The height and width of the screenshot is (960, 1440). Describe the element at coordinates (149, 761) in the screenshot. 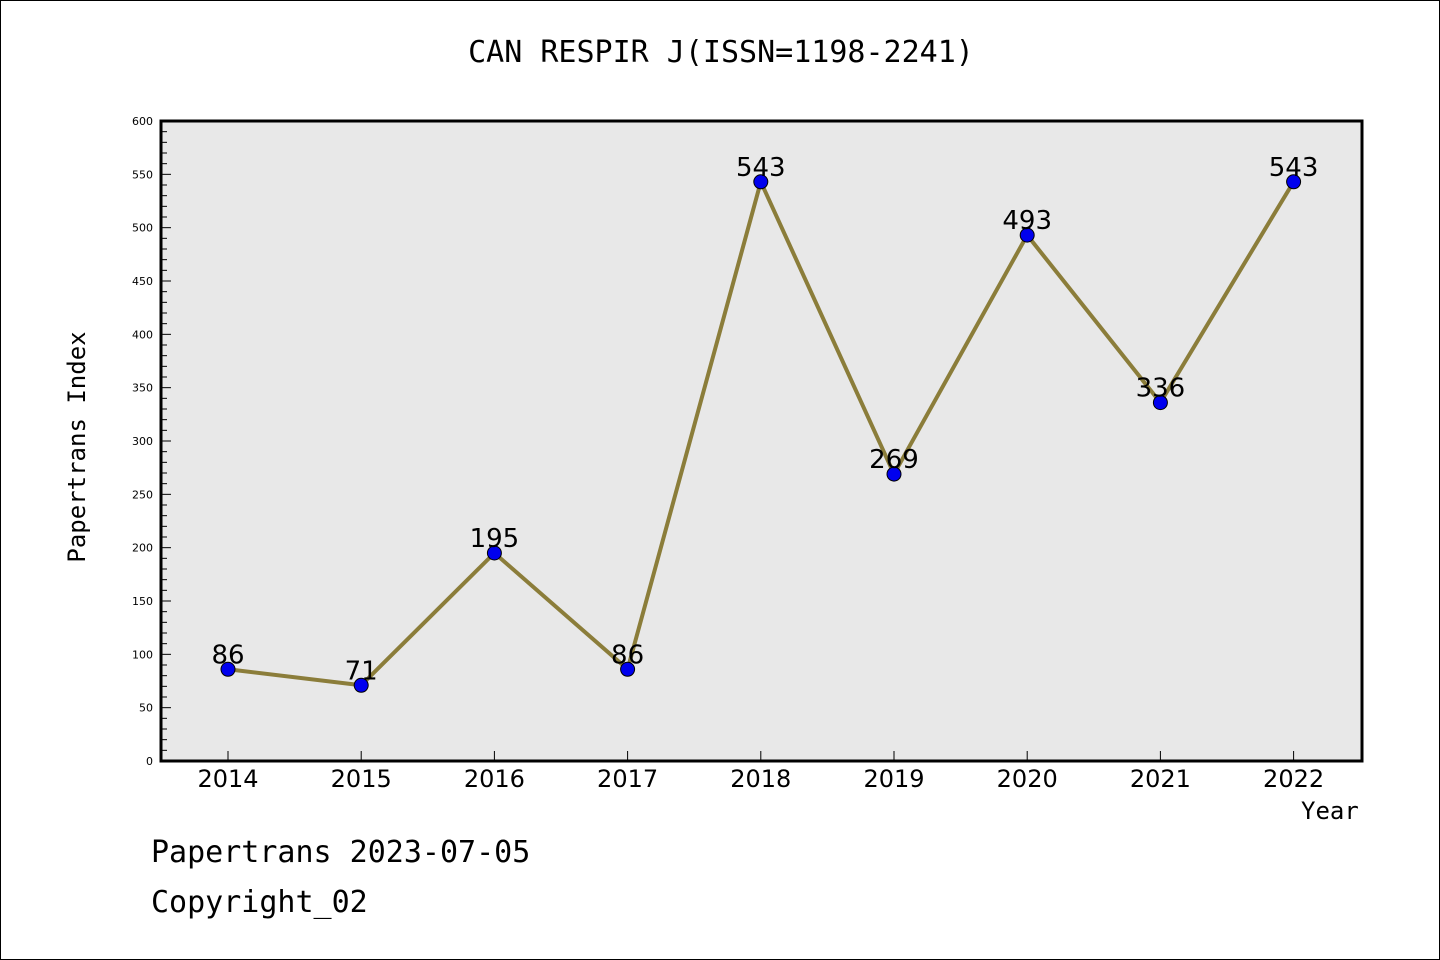

I see `y-tick-label: 0` at that location.